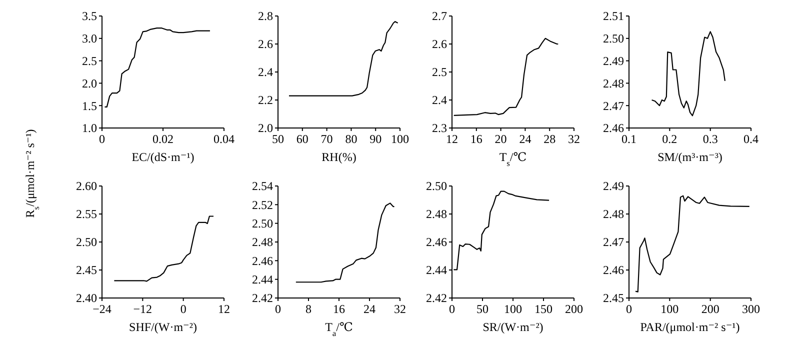 Image resolution: width=800 pixels, height=347 pixels. I want to click on x-axis-title: EC/(dS·m⁻¹), so click(163, 157).